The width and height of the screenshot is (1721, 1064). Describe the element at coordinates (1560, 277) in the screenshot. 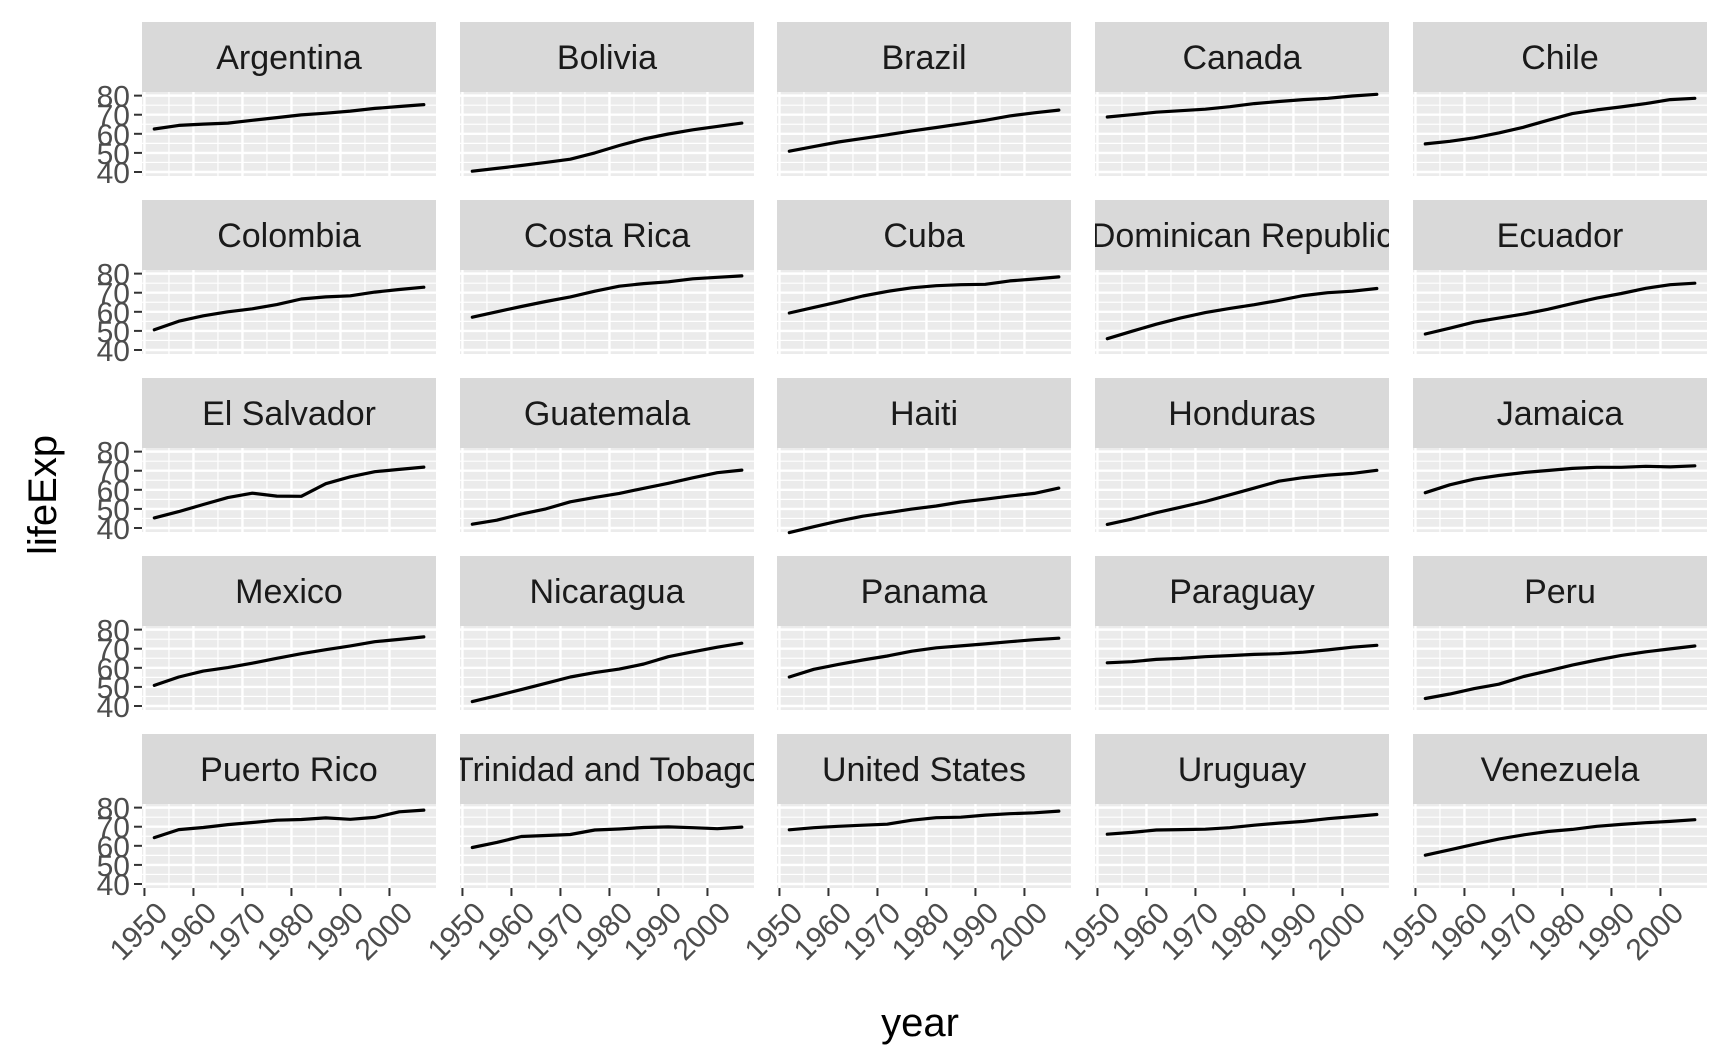

I see `panel-ecuador: Ecuador` at that location.